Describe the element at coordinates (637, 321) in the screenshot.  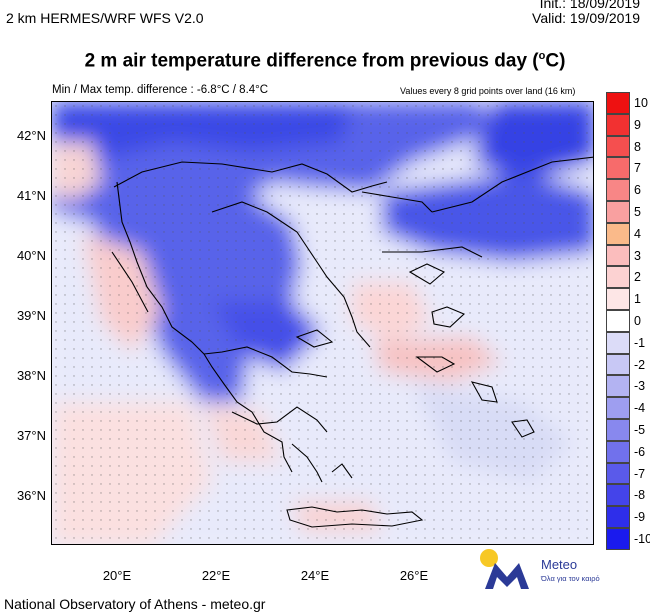
I see `colorbar-label: 0` at that location.